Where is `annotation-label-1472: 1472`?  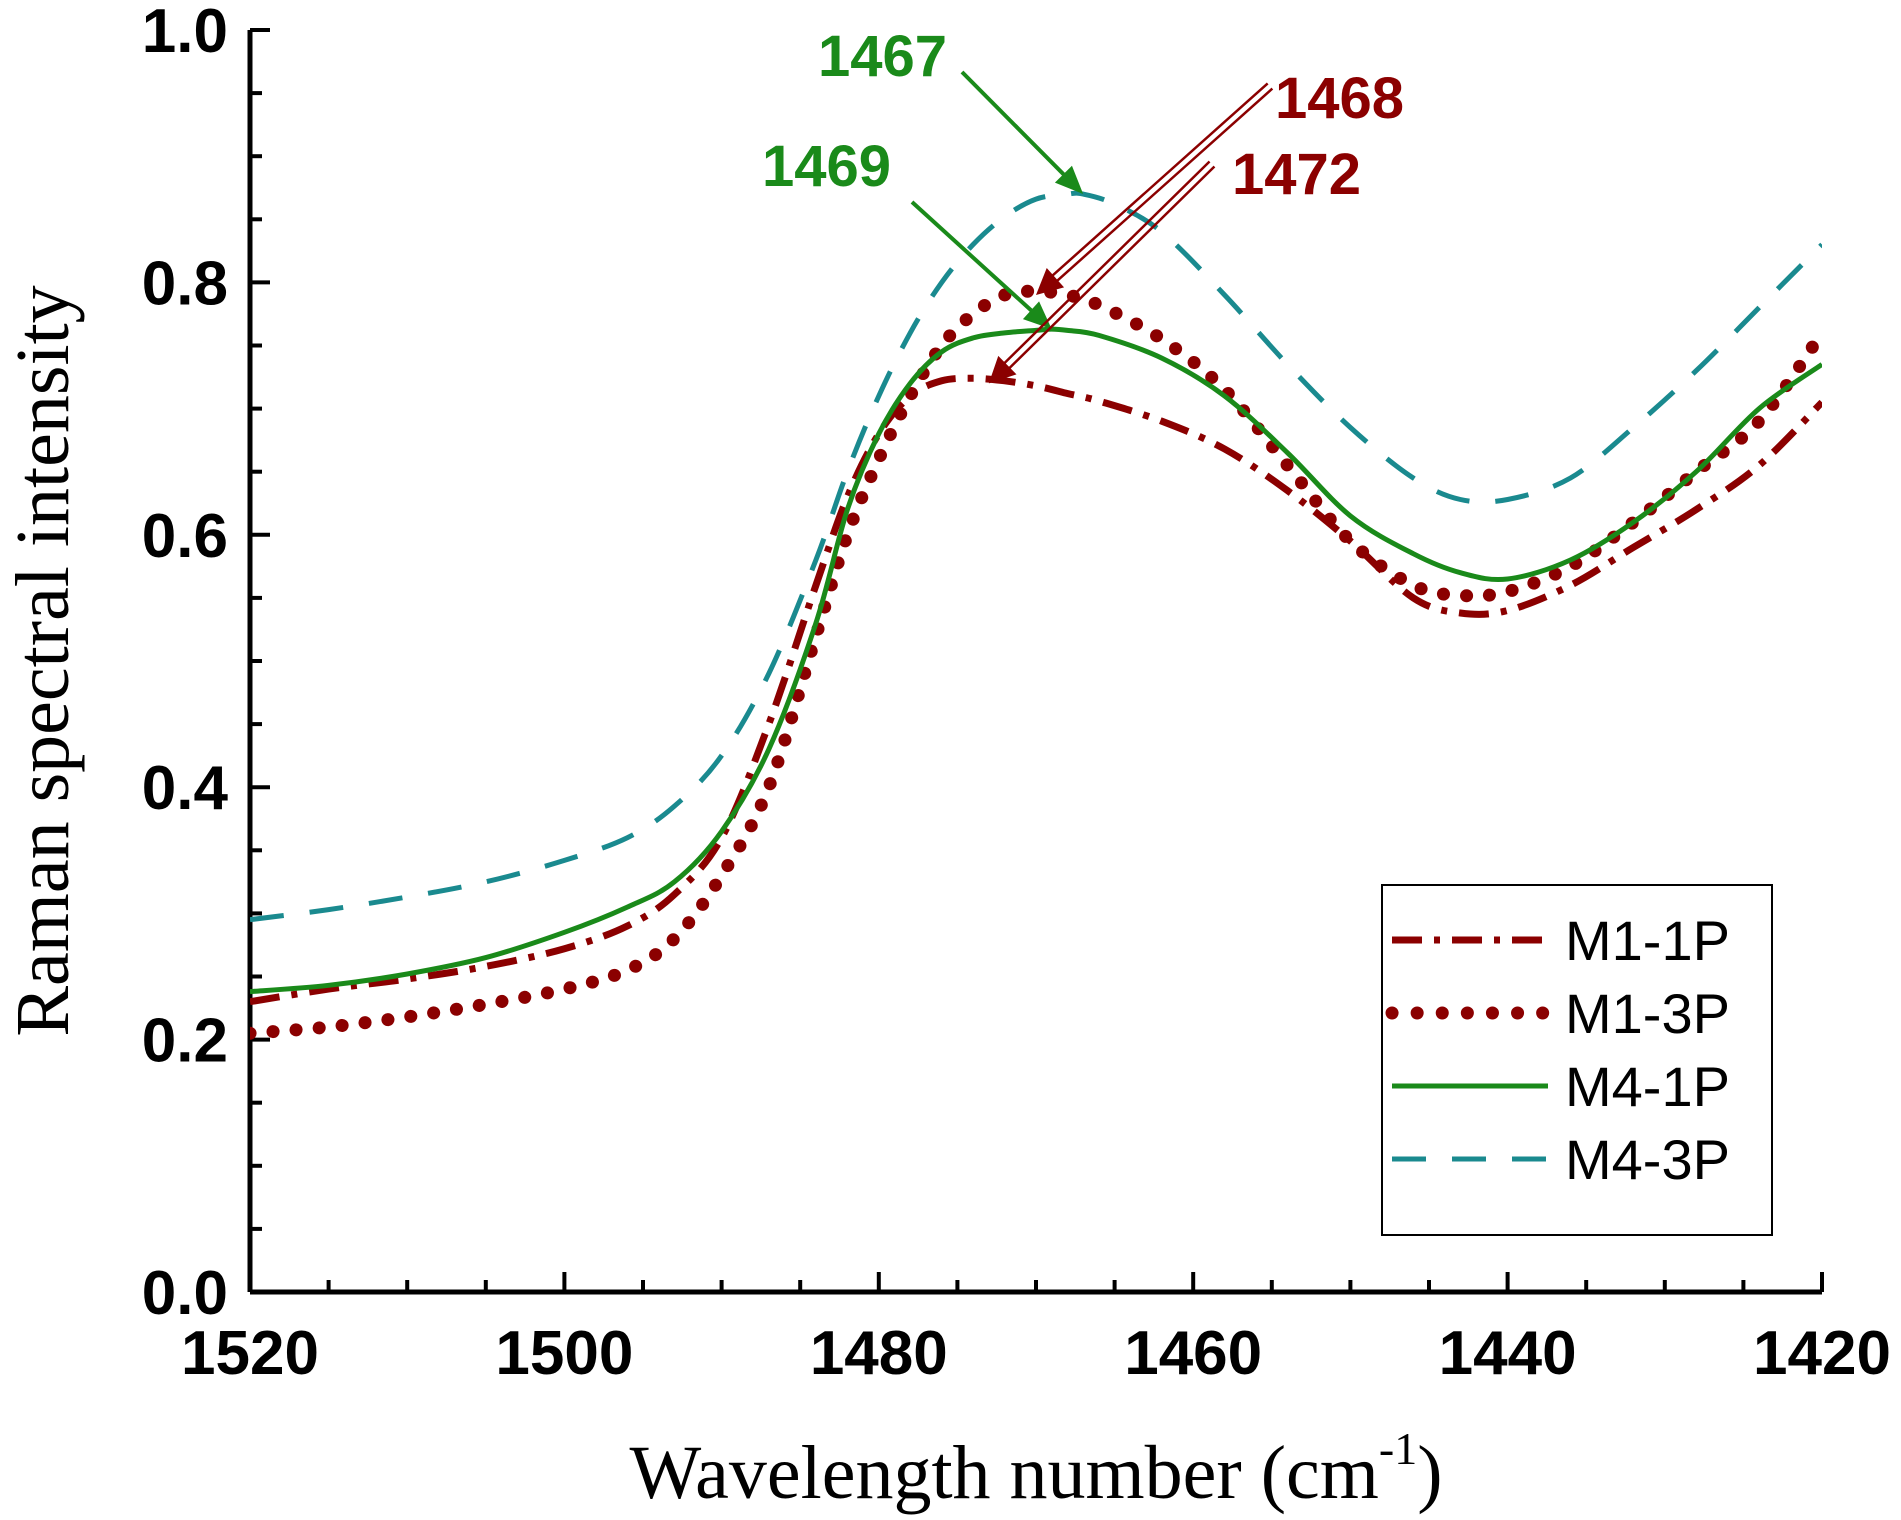
annotation-label-1472: 1472 is located at coordinates (1296, 174).